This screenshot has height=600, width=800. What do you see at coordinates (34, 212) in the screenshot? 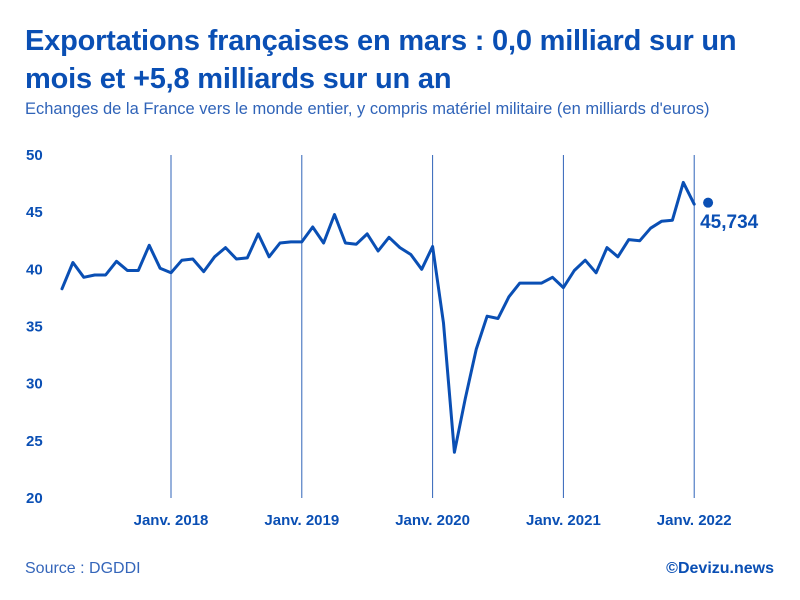
I see `y-tick-label: 45` at bounding box center [34, 212].